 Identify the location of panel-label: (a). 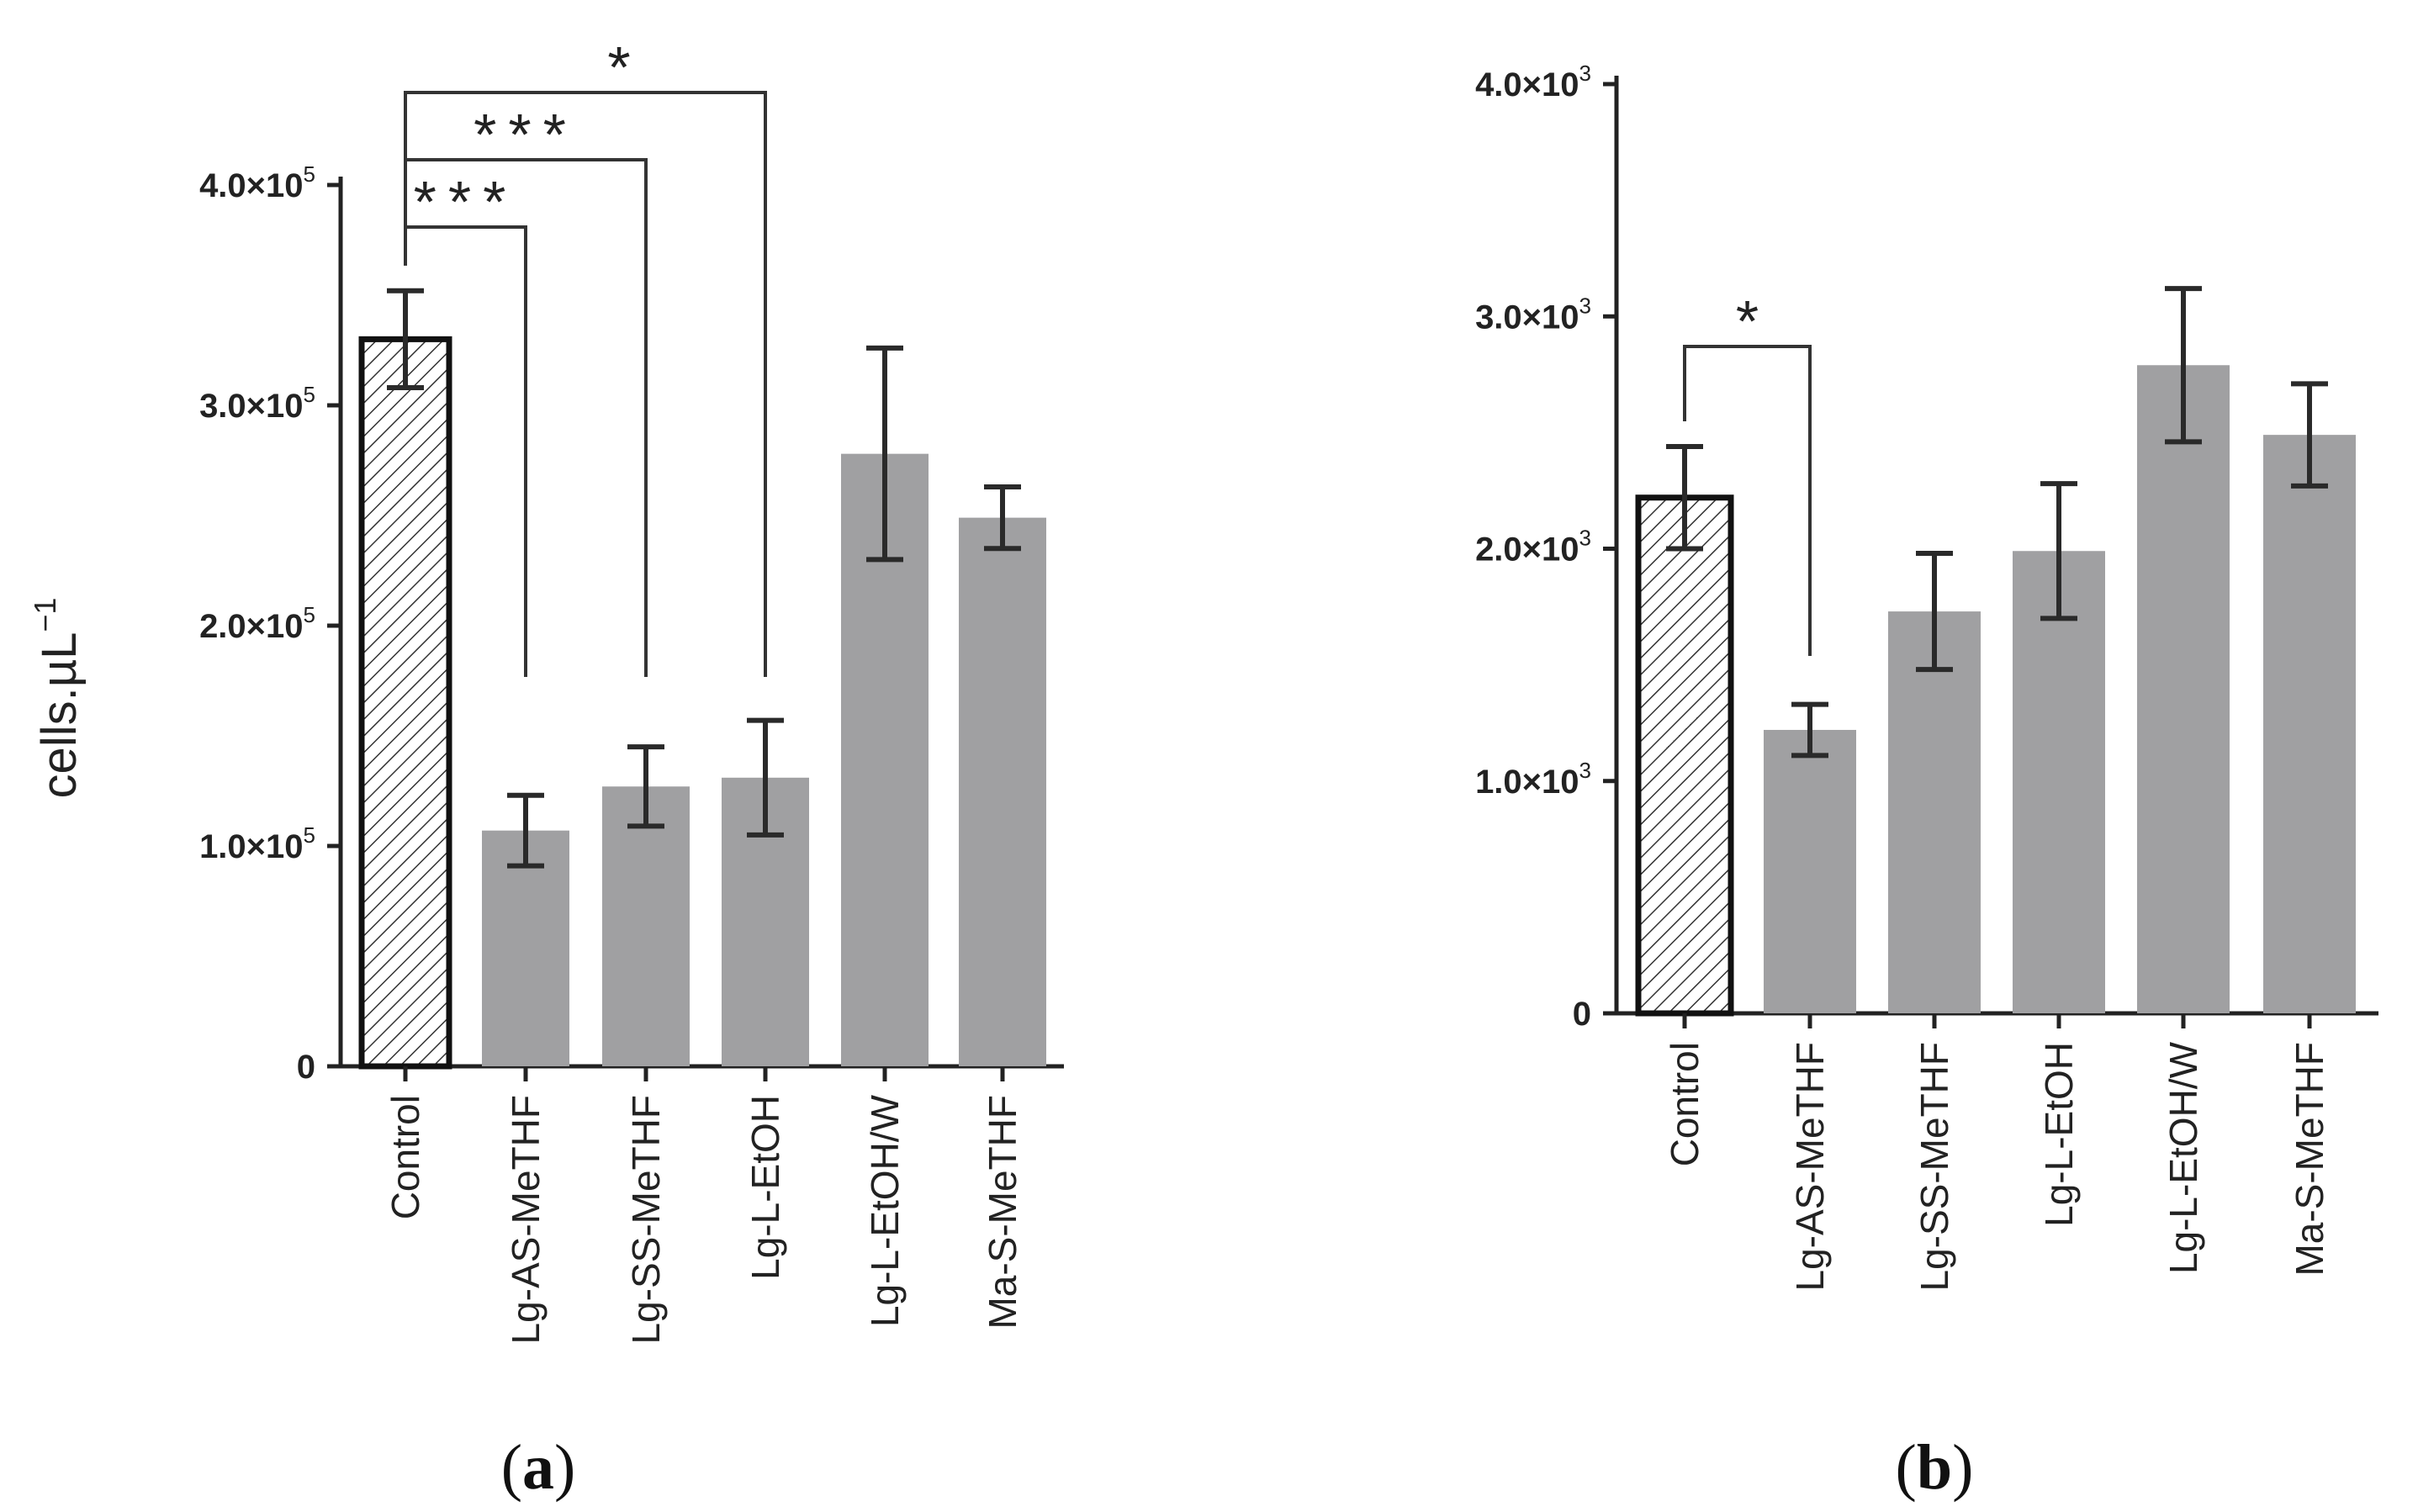
(538, 1467).